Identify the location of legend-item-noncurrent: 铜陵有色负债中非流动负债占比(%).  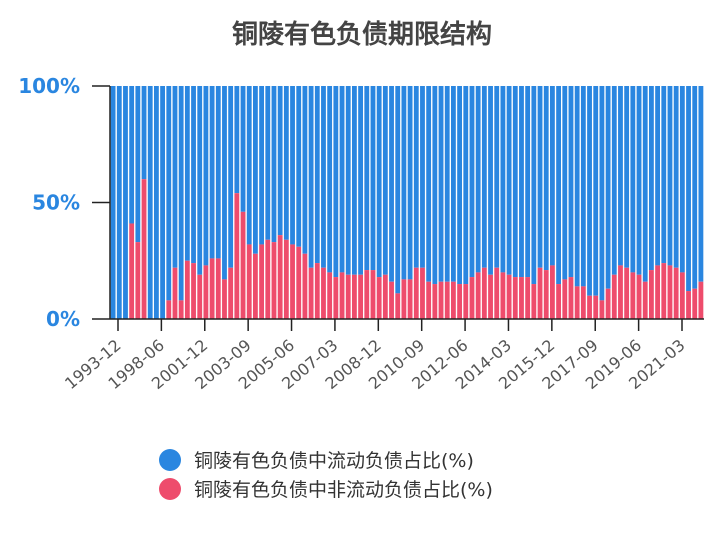
(326, 489).